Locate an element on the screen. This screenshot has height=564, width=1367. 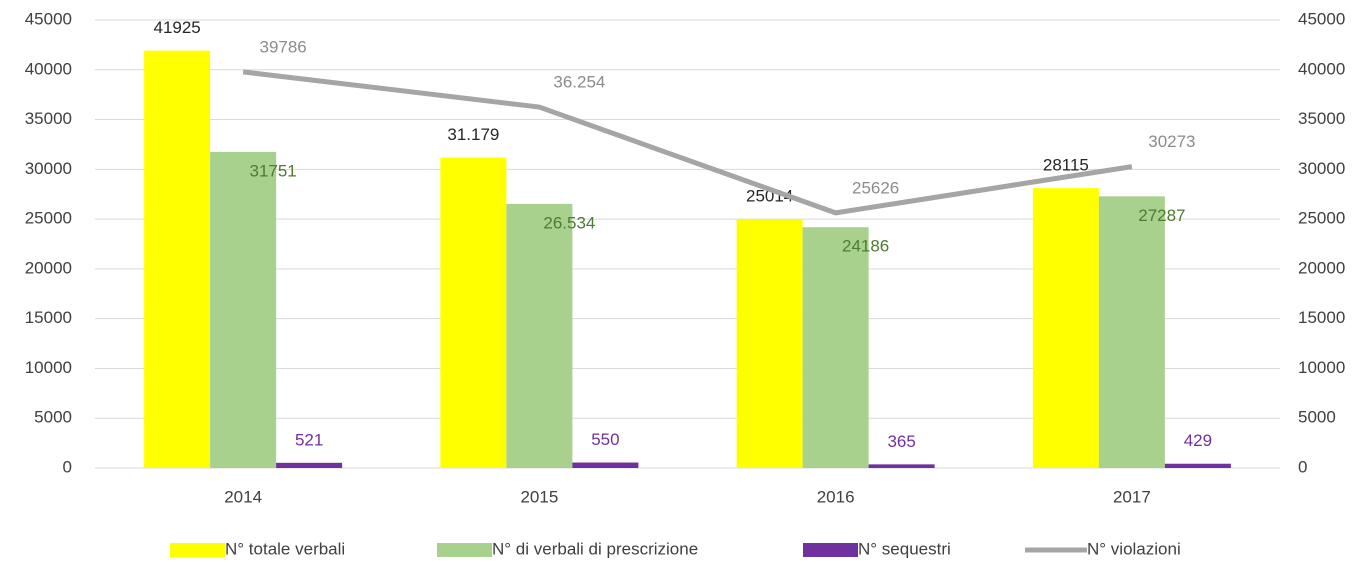
y2-tick-label: 40000 is located at coordinates (1321, 68).